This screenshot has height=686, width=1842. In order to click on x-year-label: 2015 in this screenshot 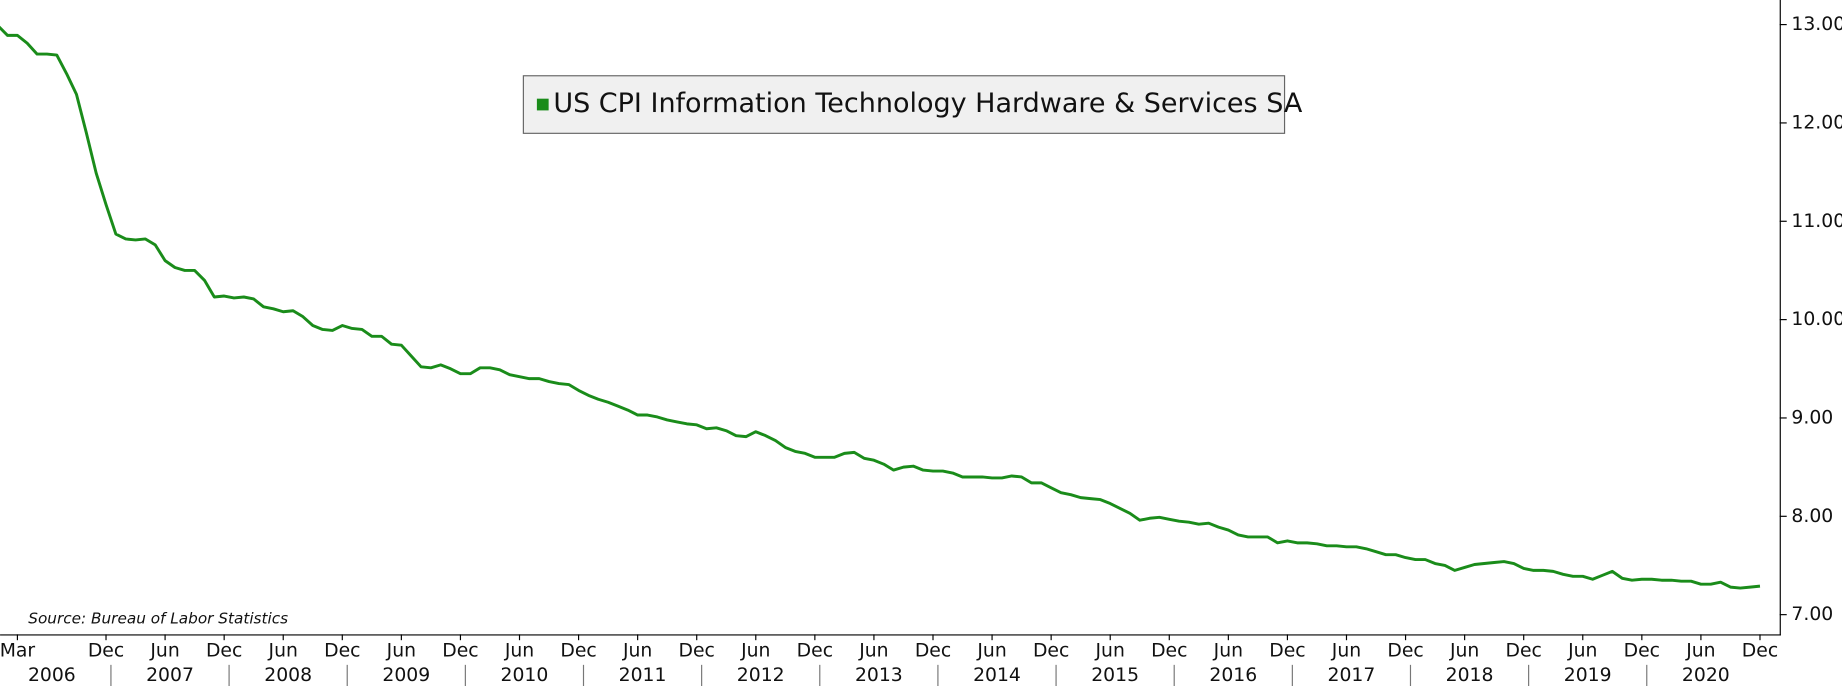, I will do `click(1115, 675)`.